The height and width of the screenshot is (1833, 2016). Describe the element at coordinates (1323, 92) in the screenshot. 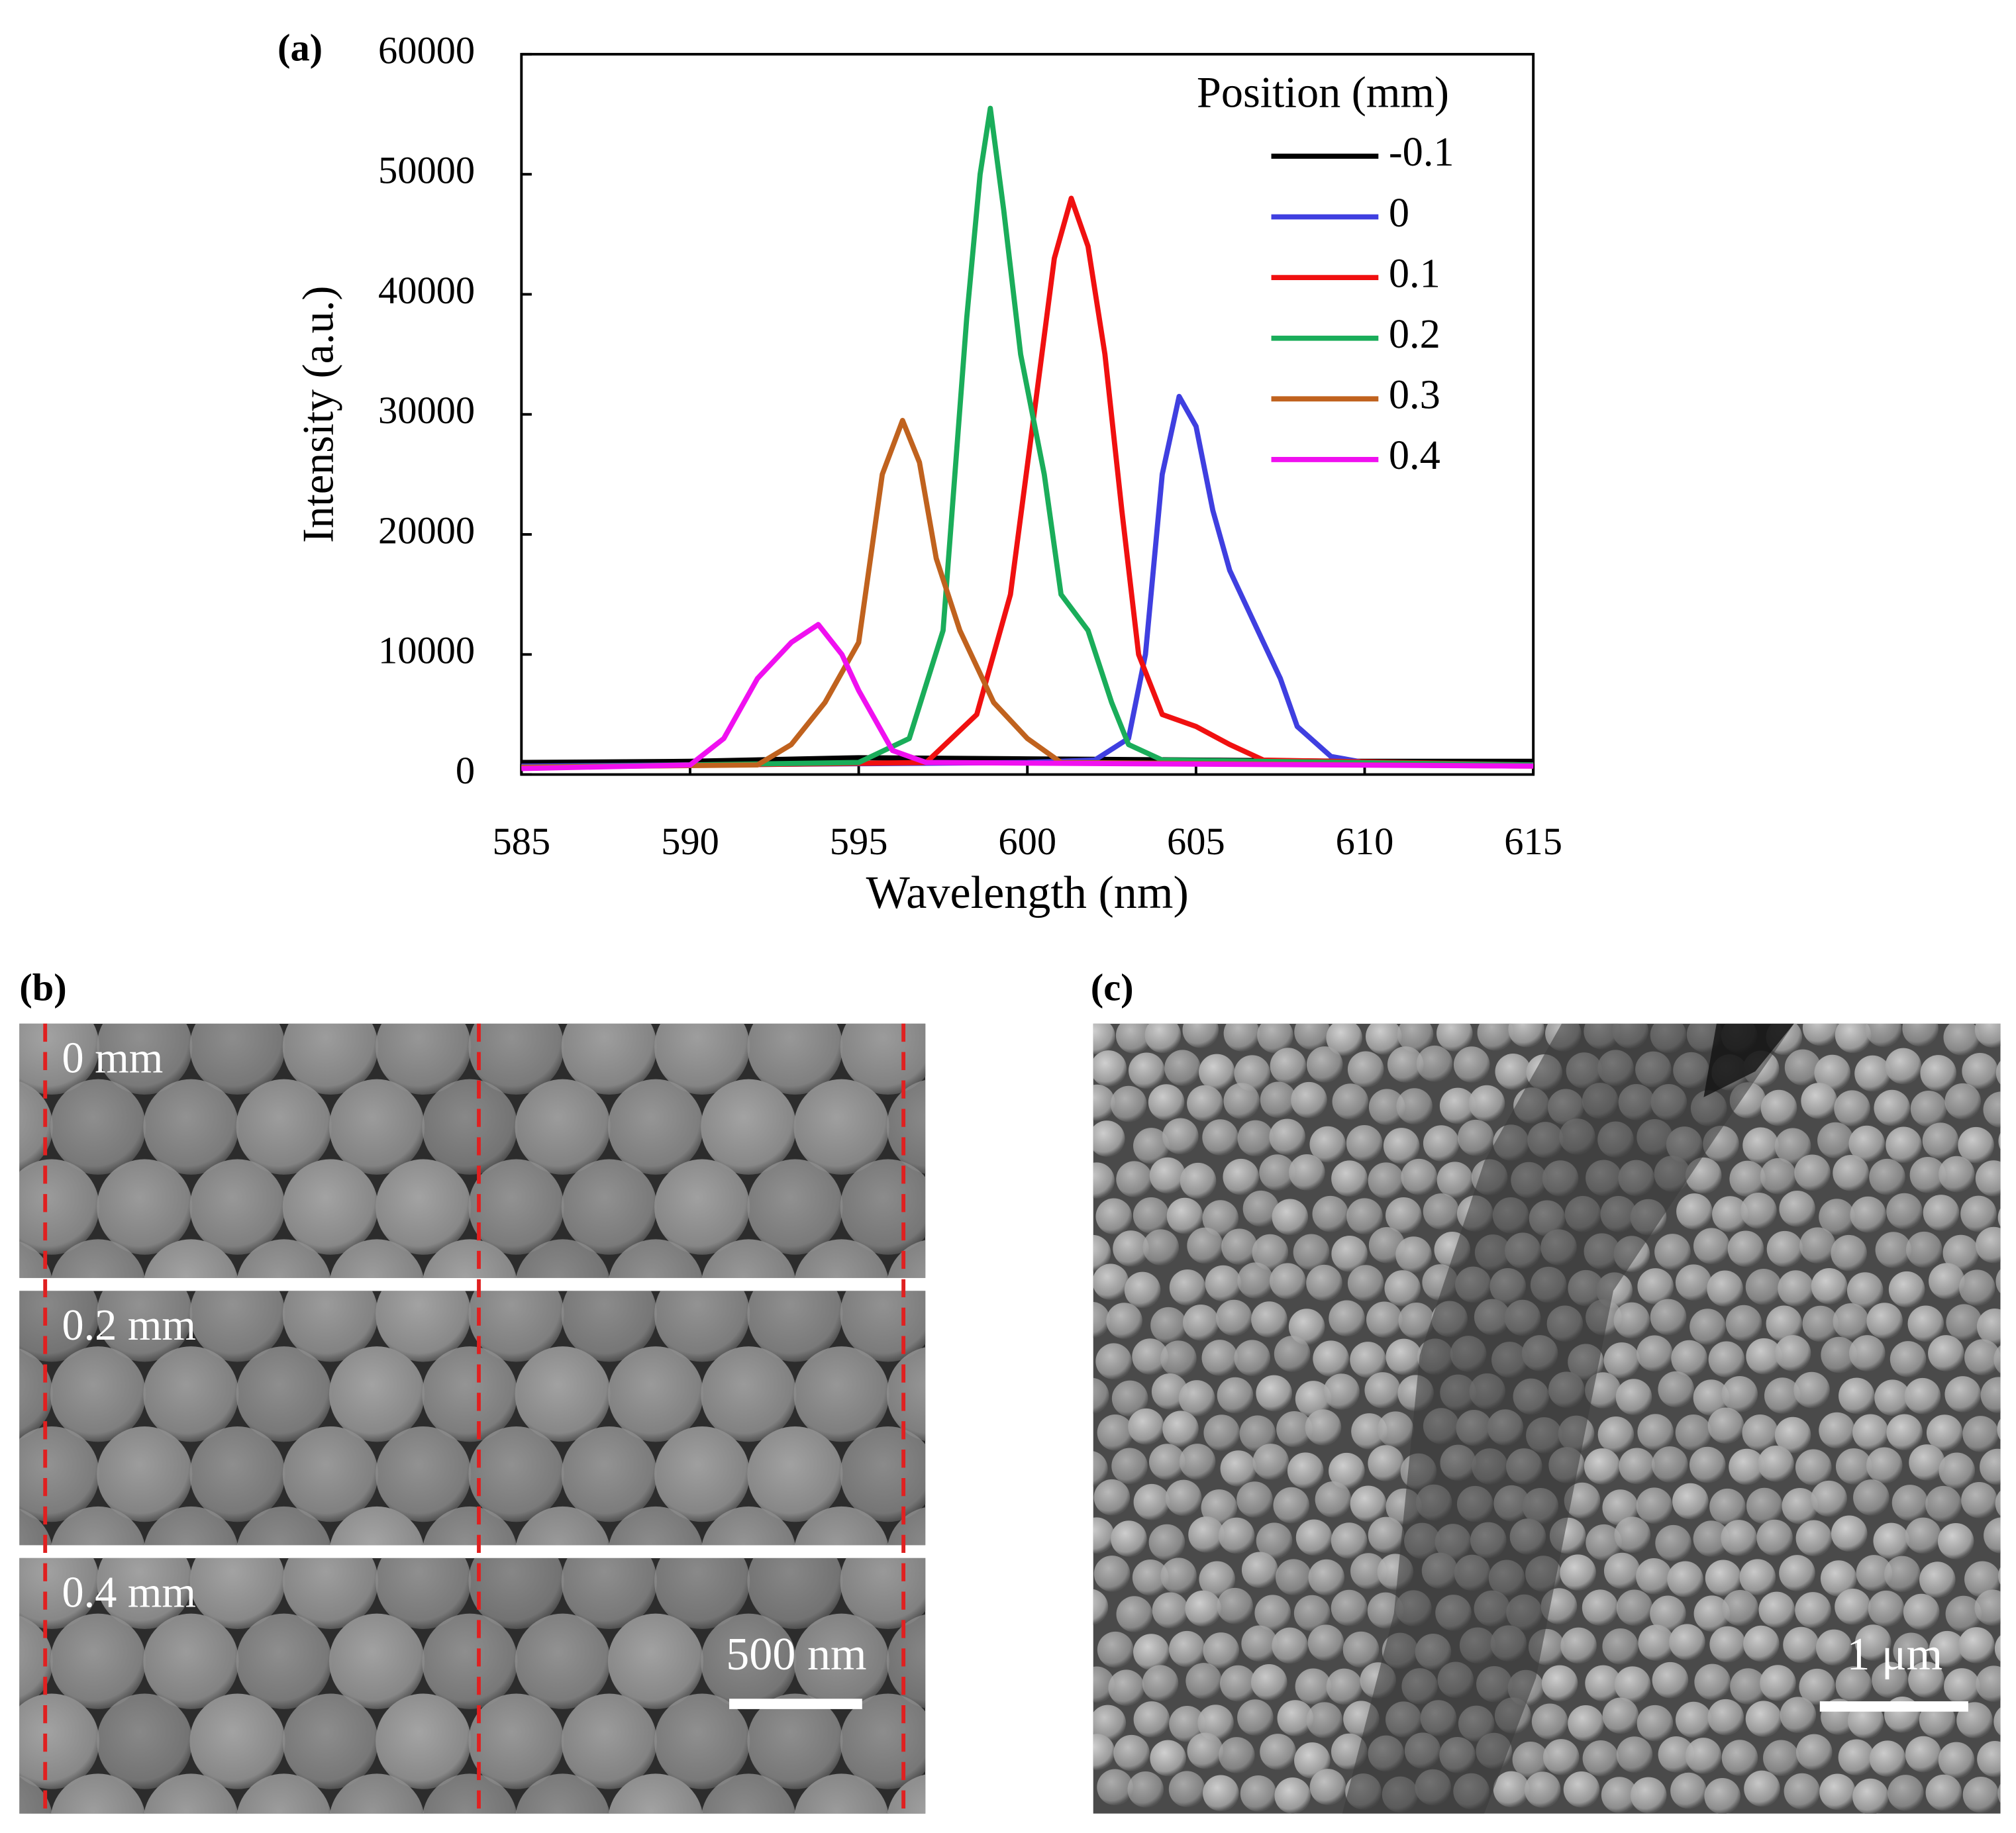

I see `legend-title: Position (mm)` at that location.